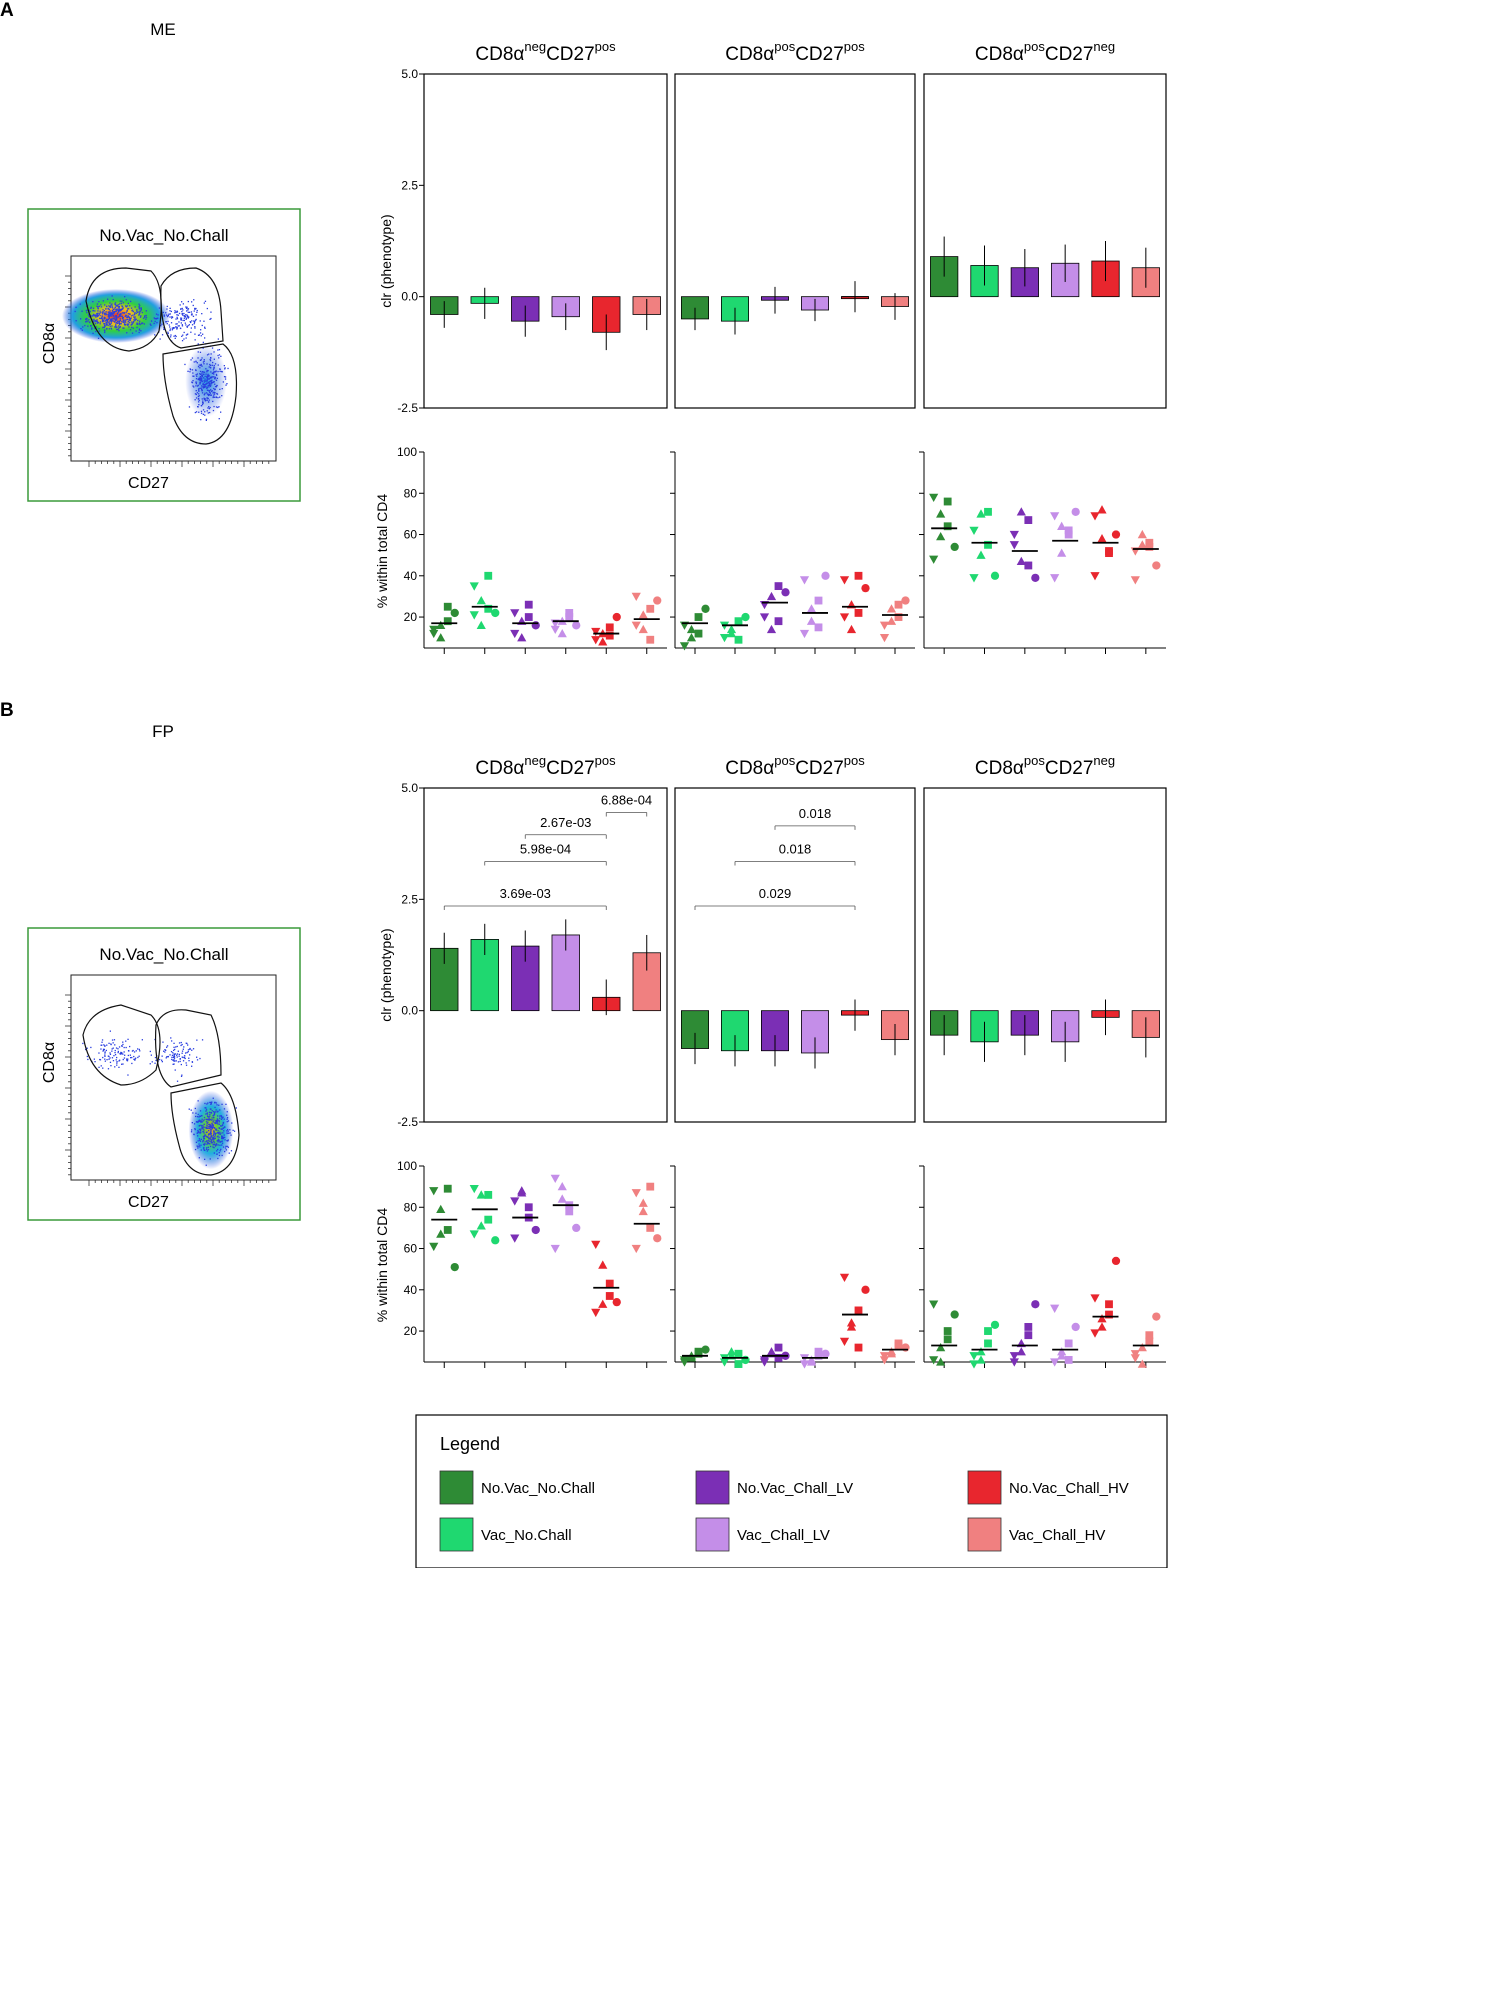 This screenshot has height=2010, width=1509. Describe the element at coordinates (409, 74) in the screenshot. I see `bar-y-tick-label: 5.0` at that location.